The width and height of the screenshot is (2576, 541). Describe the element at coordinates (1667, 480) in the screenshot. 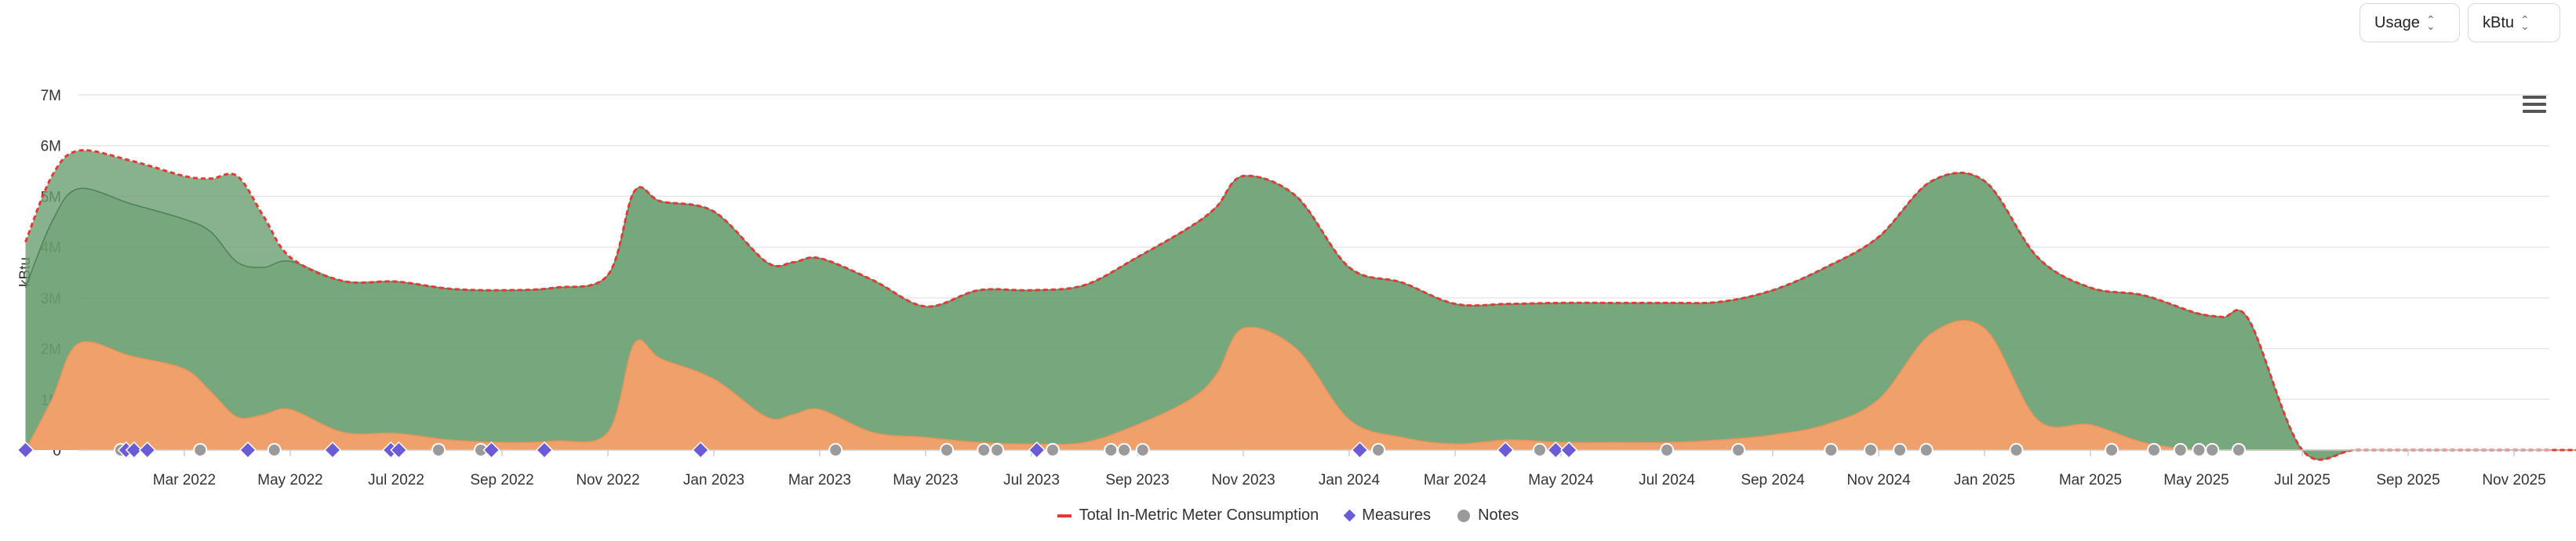

I see `x-tick-label: Jul 2024` at that location.